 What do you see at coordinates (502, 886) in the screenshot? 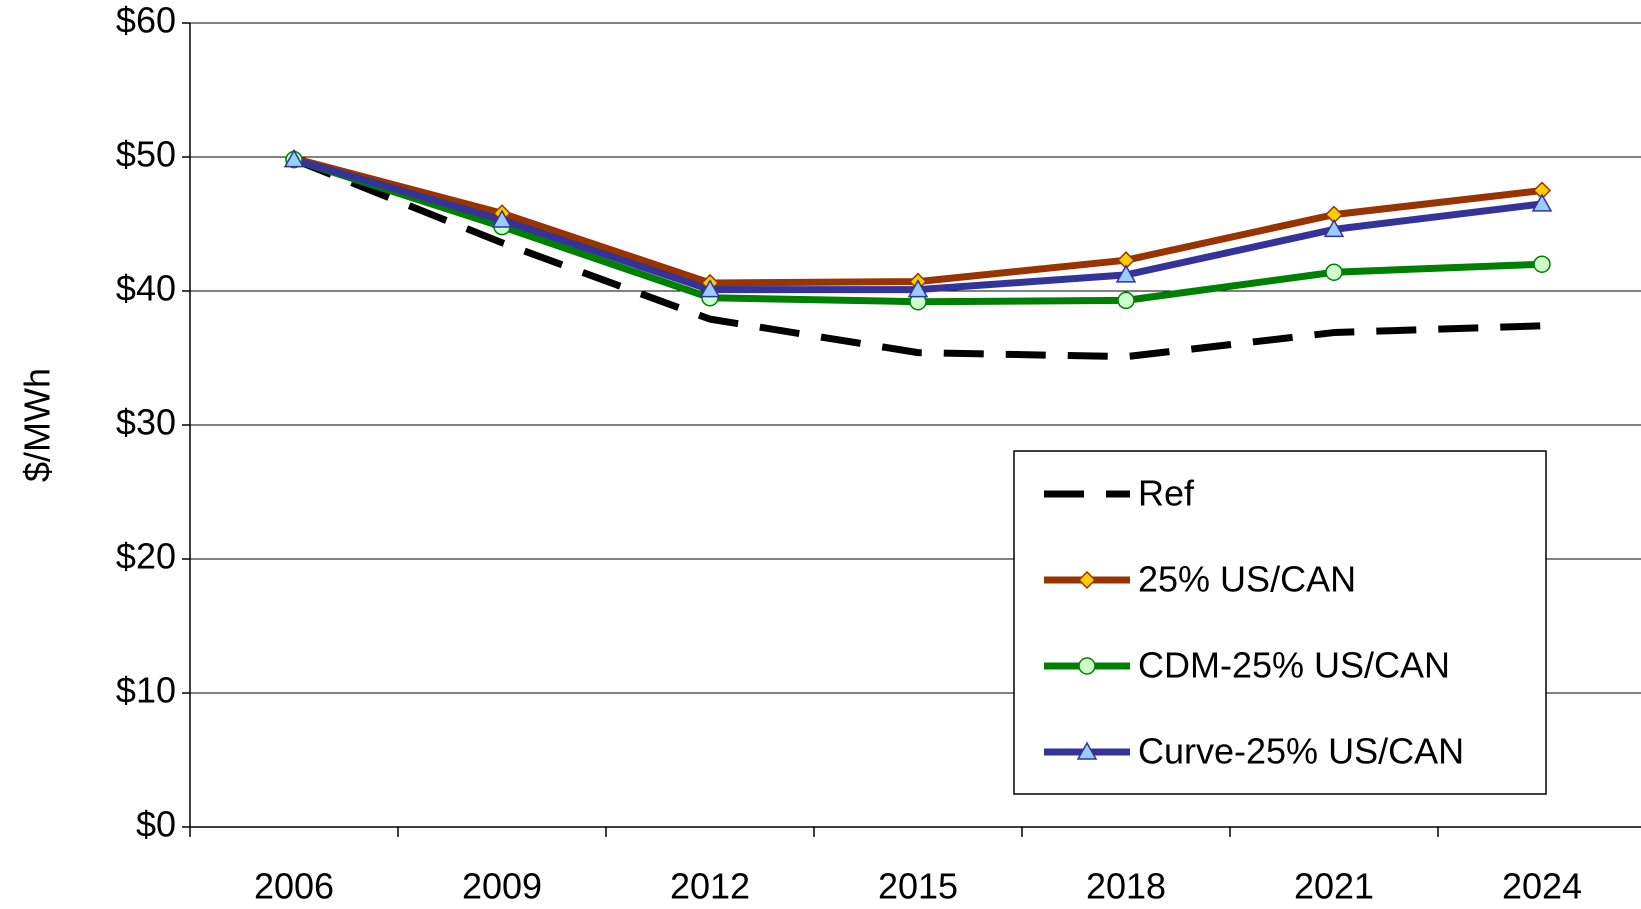
I see `x-tick-label: 2009` at bounding box center [502, 886].